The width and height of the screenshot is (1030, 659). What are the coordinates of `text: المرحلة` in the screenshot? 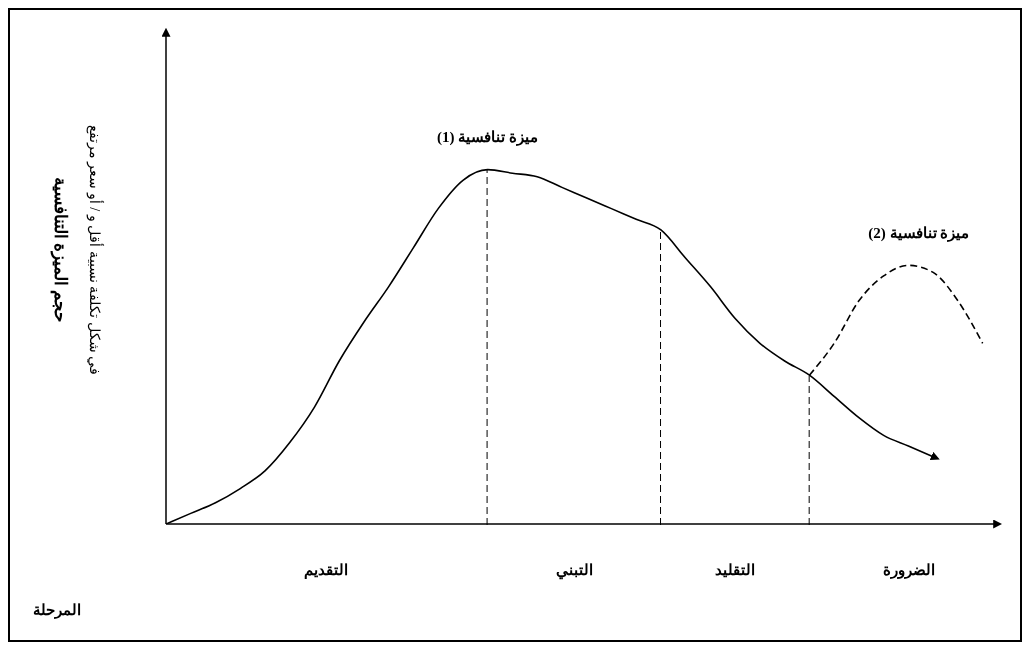 It's located at (57, 610).